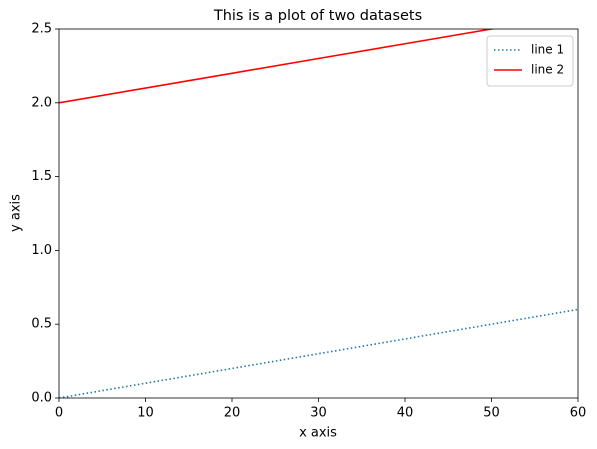  Describe the element at coordinates (578, 413) in the screenshot. I see `x-tick-label: 60` at that location.